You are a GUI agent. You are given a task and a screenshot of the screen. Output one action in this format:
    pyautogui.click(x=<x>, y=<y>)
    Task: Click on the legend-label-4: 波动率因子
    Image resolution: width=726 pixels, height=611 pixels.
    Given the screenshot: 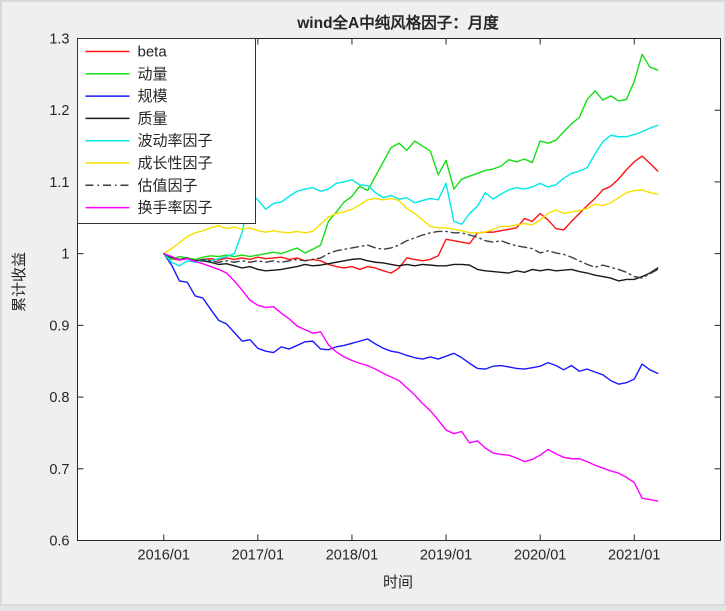 What is the action you would take?
    pyautogui.click(x=175, y=141)
    